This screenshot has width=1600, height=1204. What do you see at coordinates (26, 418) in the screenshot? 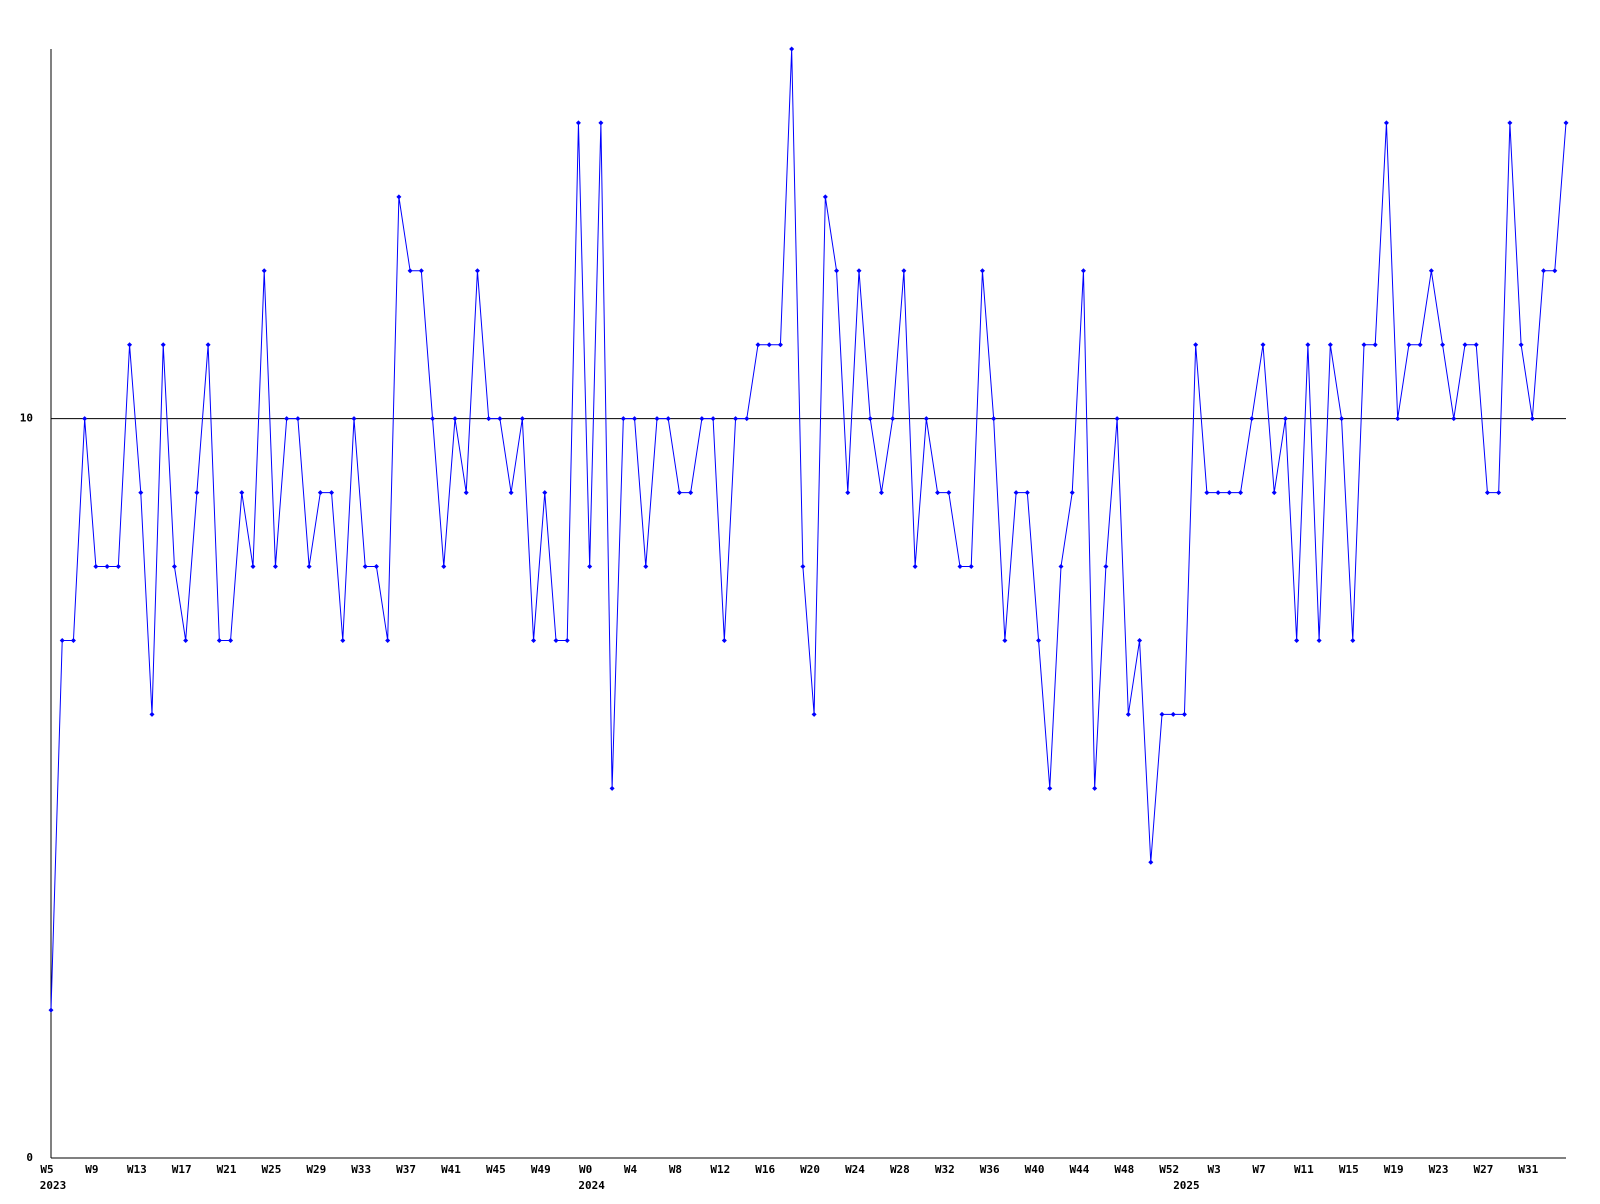
I see `y-tick-label: 10` at bounding box center [26, 418].